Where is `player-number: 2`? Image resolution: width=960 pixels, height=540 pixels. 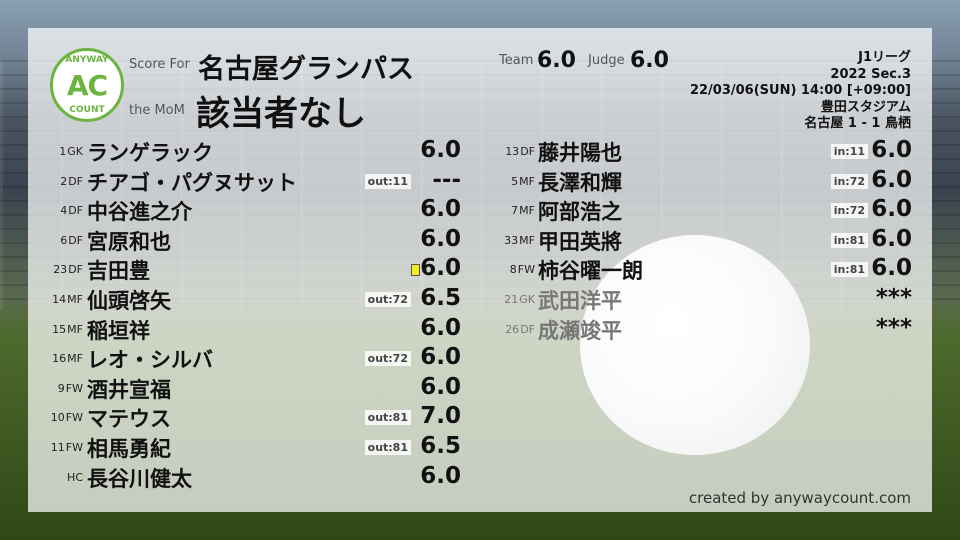
player-number: 2 is located at coordinates (64, 181).